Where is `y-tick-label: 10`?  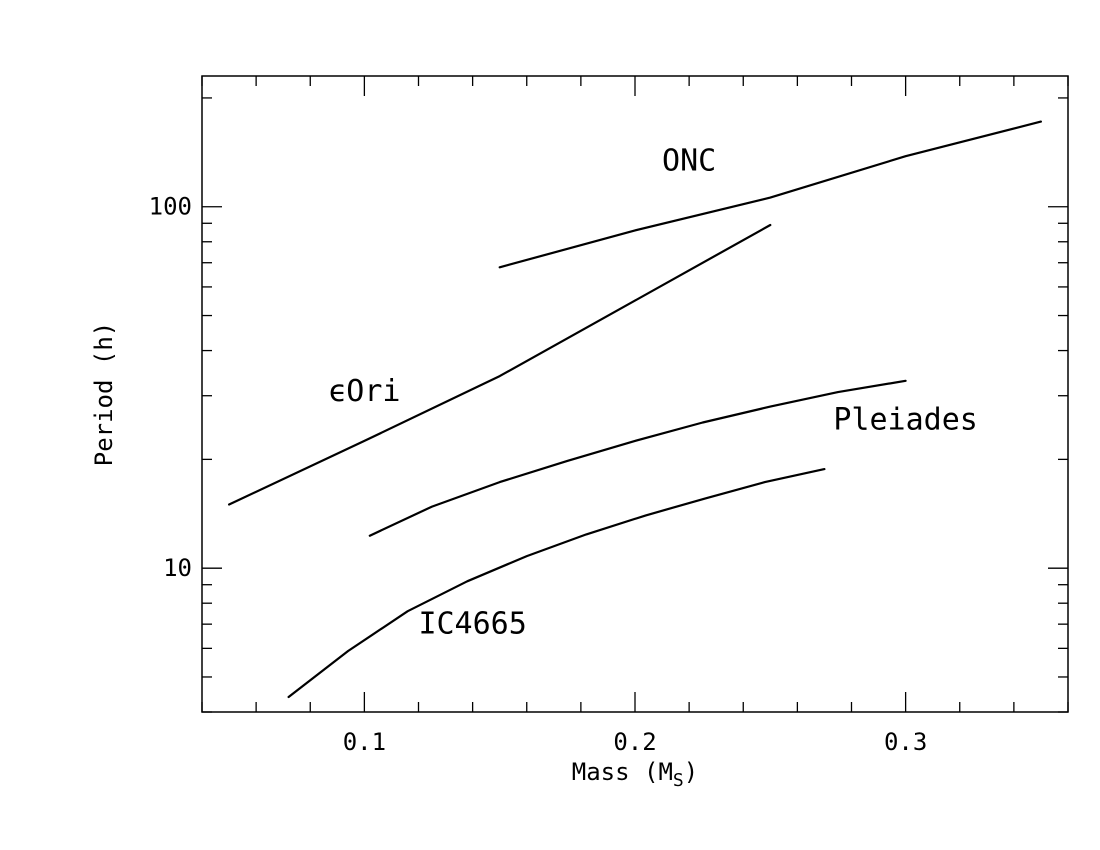 y-tick-label: 10 is located at coordinates (177, 568).